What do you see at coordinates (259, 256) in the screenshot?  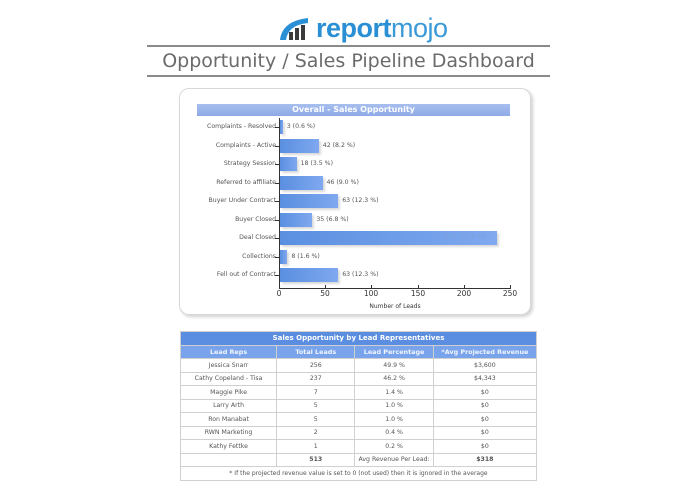 I see `category-label: Collections` at bounding box center [259, 256].